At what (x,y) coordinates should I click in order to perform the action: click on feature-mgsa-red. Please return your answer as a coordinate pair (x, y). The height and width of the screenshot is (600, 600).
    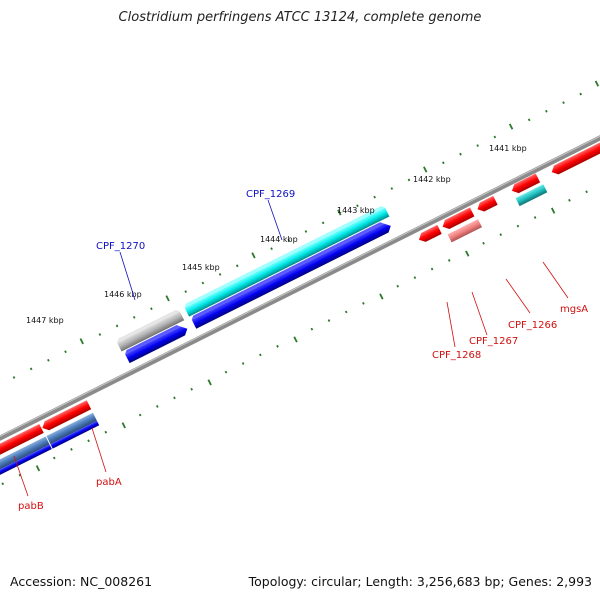
    Looking at the image, I should click on (525, 184).